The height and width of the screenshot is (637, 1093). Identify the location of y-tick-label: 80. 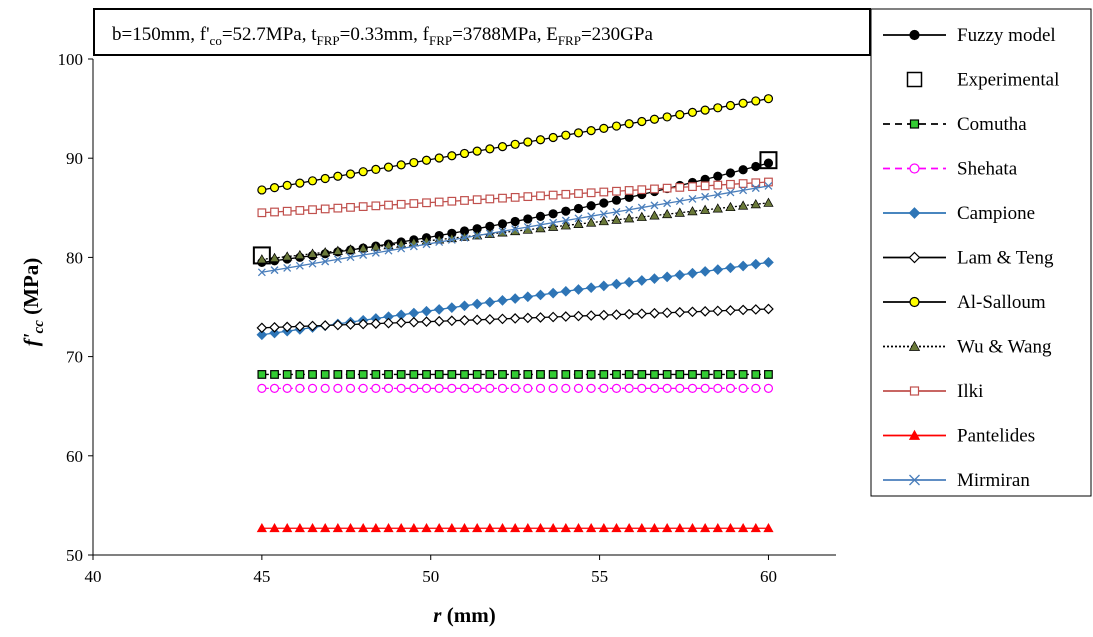
(74, 257).